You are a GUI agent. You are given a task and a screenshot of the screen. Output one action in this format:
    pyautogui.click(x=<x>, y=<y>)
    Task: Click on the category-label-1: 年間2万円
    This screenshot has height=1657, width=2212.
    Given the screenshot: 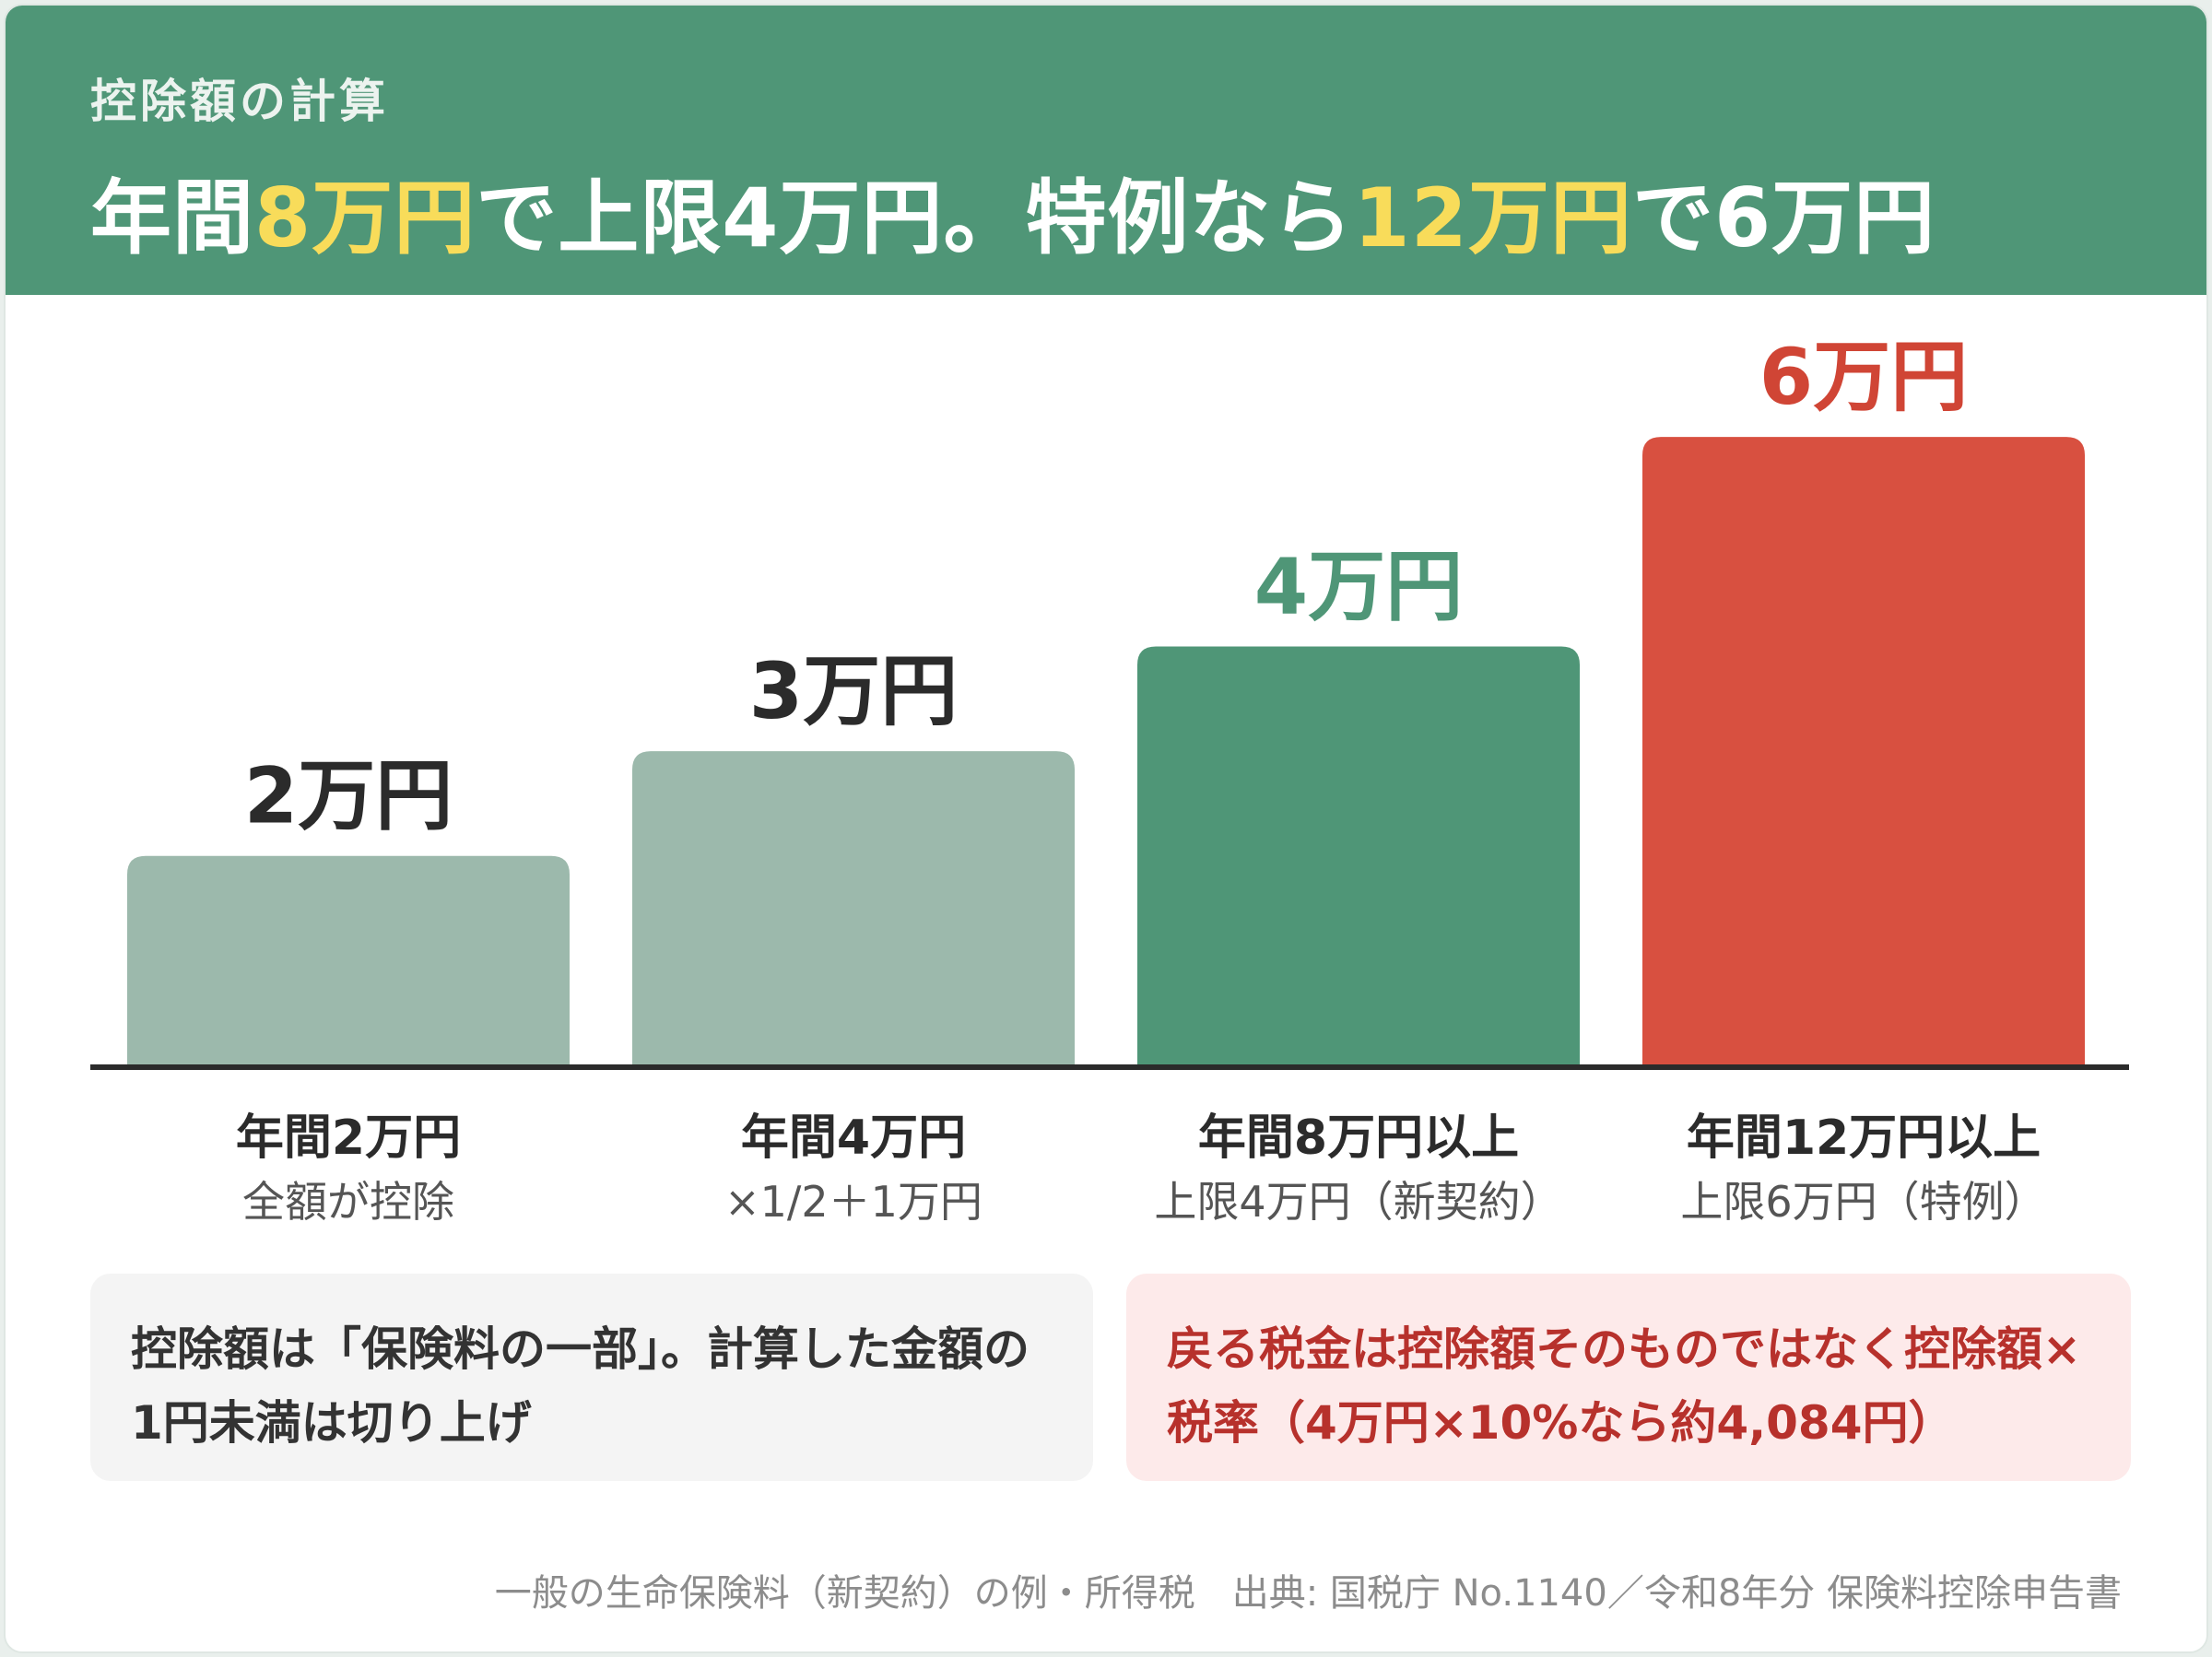 What is the action you would take?
    pyautogui.click(x=348, y=1138)
    